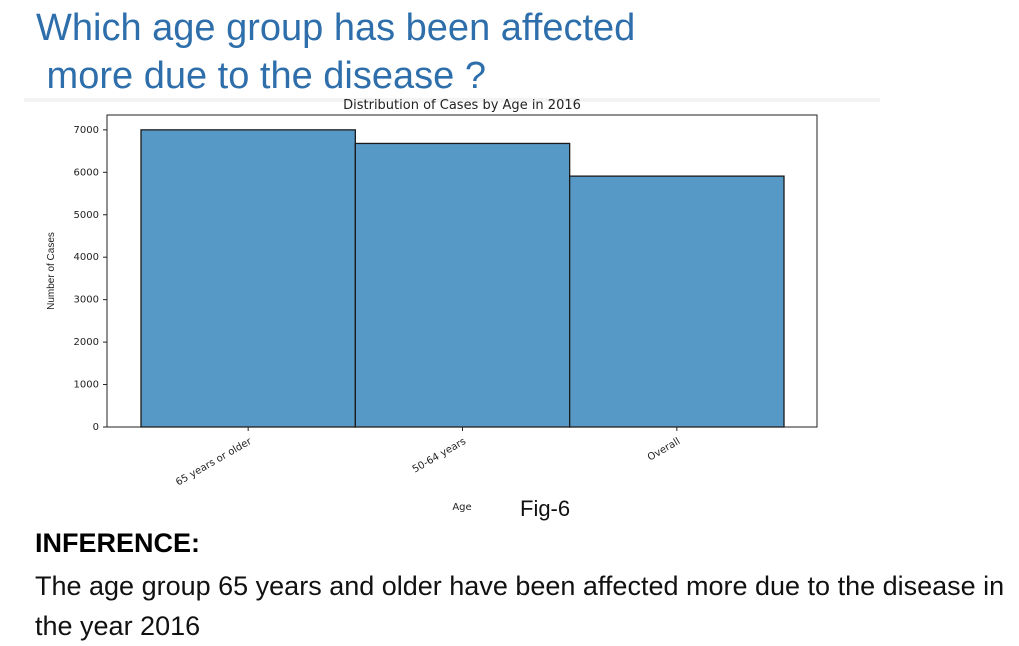 This screenshot has height=646, width=1019. I want to click on y-tick-label: 5000, so click(86, 215).